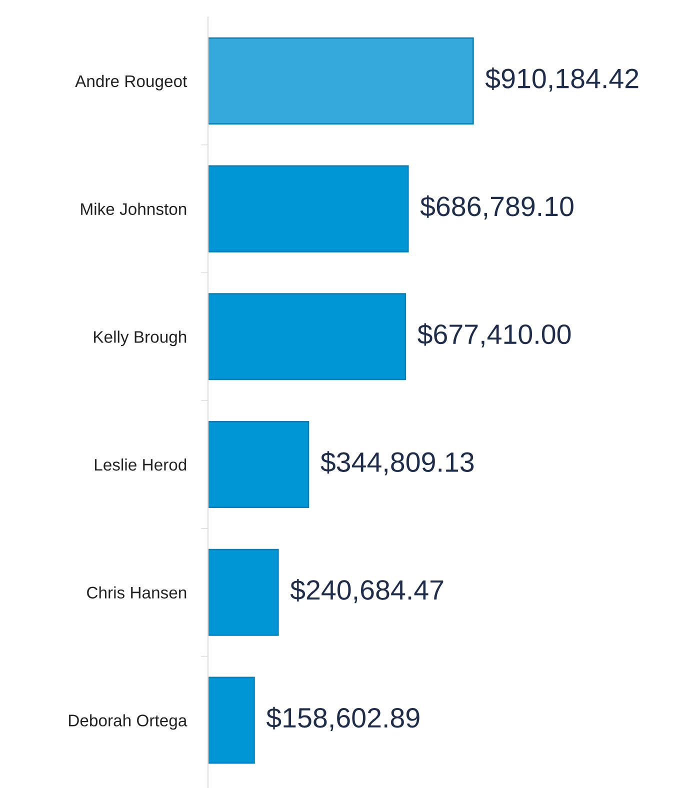 The width and height of the screenshot is (680, 788). Describe the element at coordinates (140, 464) in the screenshot. I see `y-tick-label: Leslie Herod` at that location.